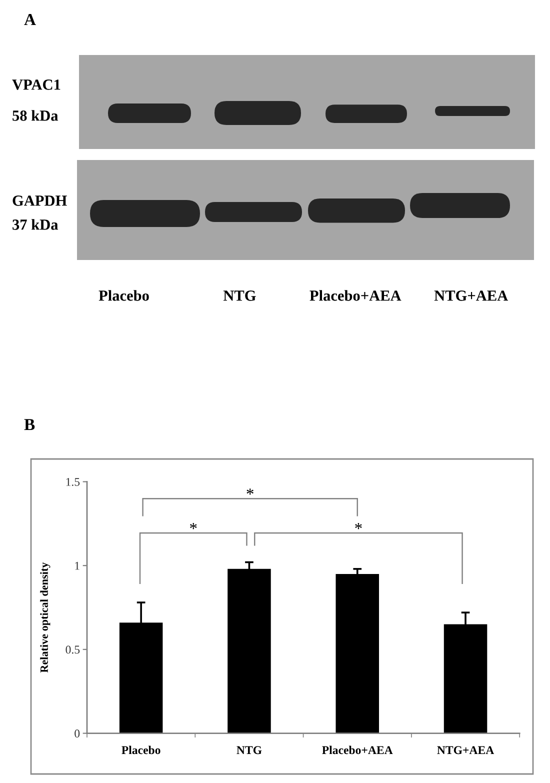 This screenshot has height=783, width=550. What do you see at coordinates (77, 734) in the screenshot?
I see `y-tick-label: 0` at bounding box center [77, 734].